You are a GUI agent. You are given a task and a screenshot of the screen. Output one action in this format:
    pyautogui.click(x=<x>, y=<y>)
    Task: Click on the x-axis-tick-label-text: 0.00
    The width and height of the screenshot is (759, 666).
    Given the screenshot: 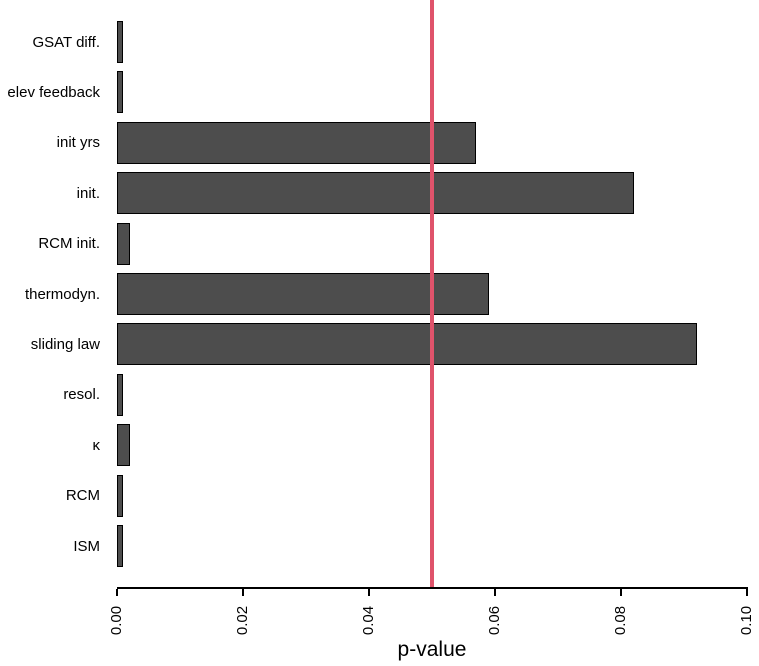 What is the action you would take?
    pyautogui.click(x=117, y=620)
    